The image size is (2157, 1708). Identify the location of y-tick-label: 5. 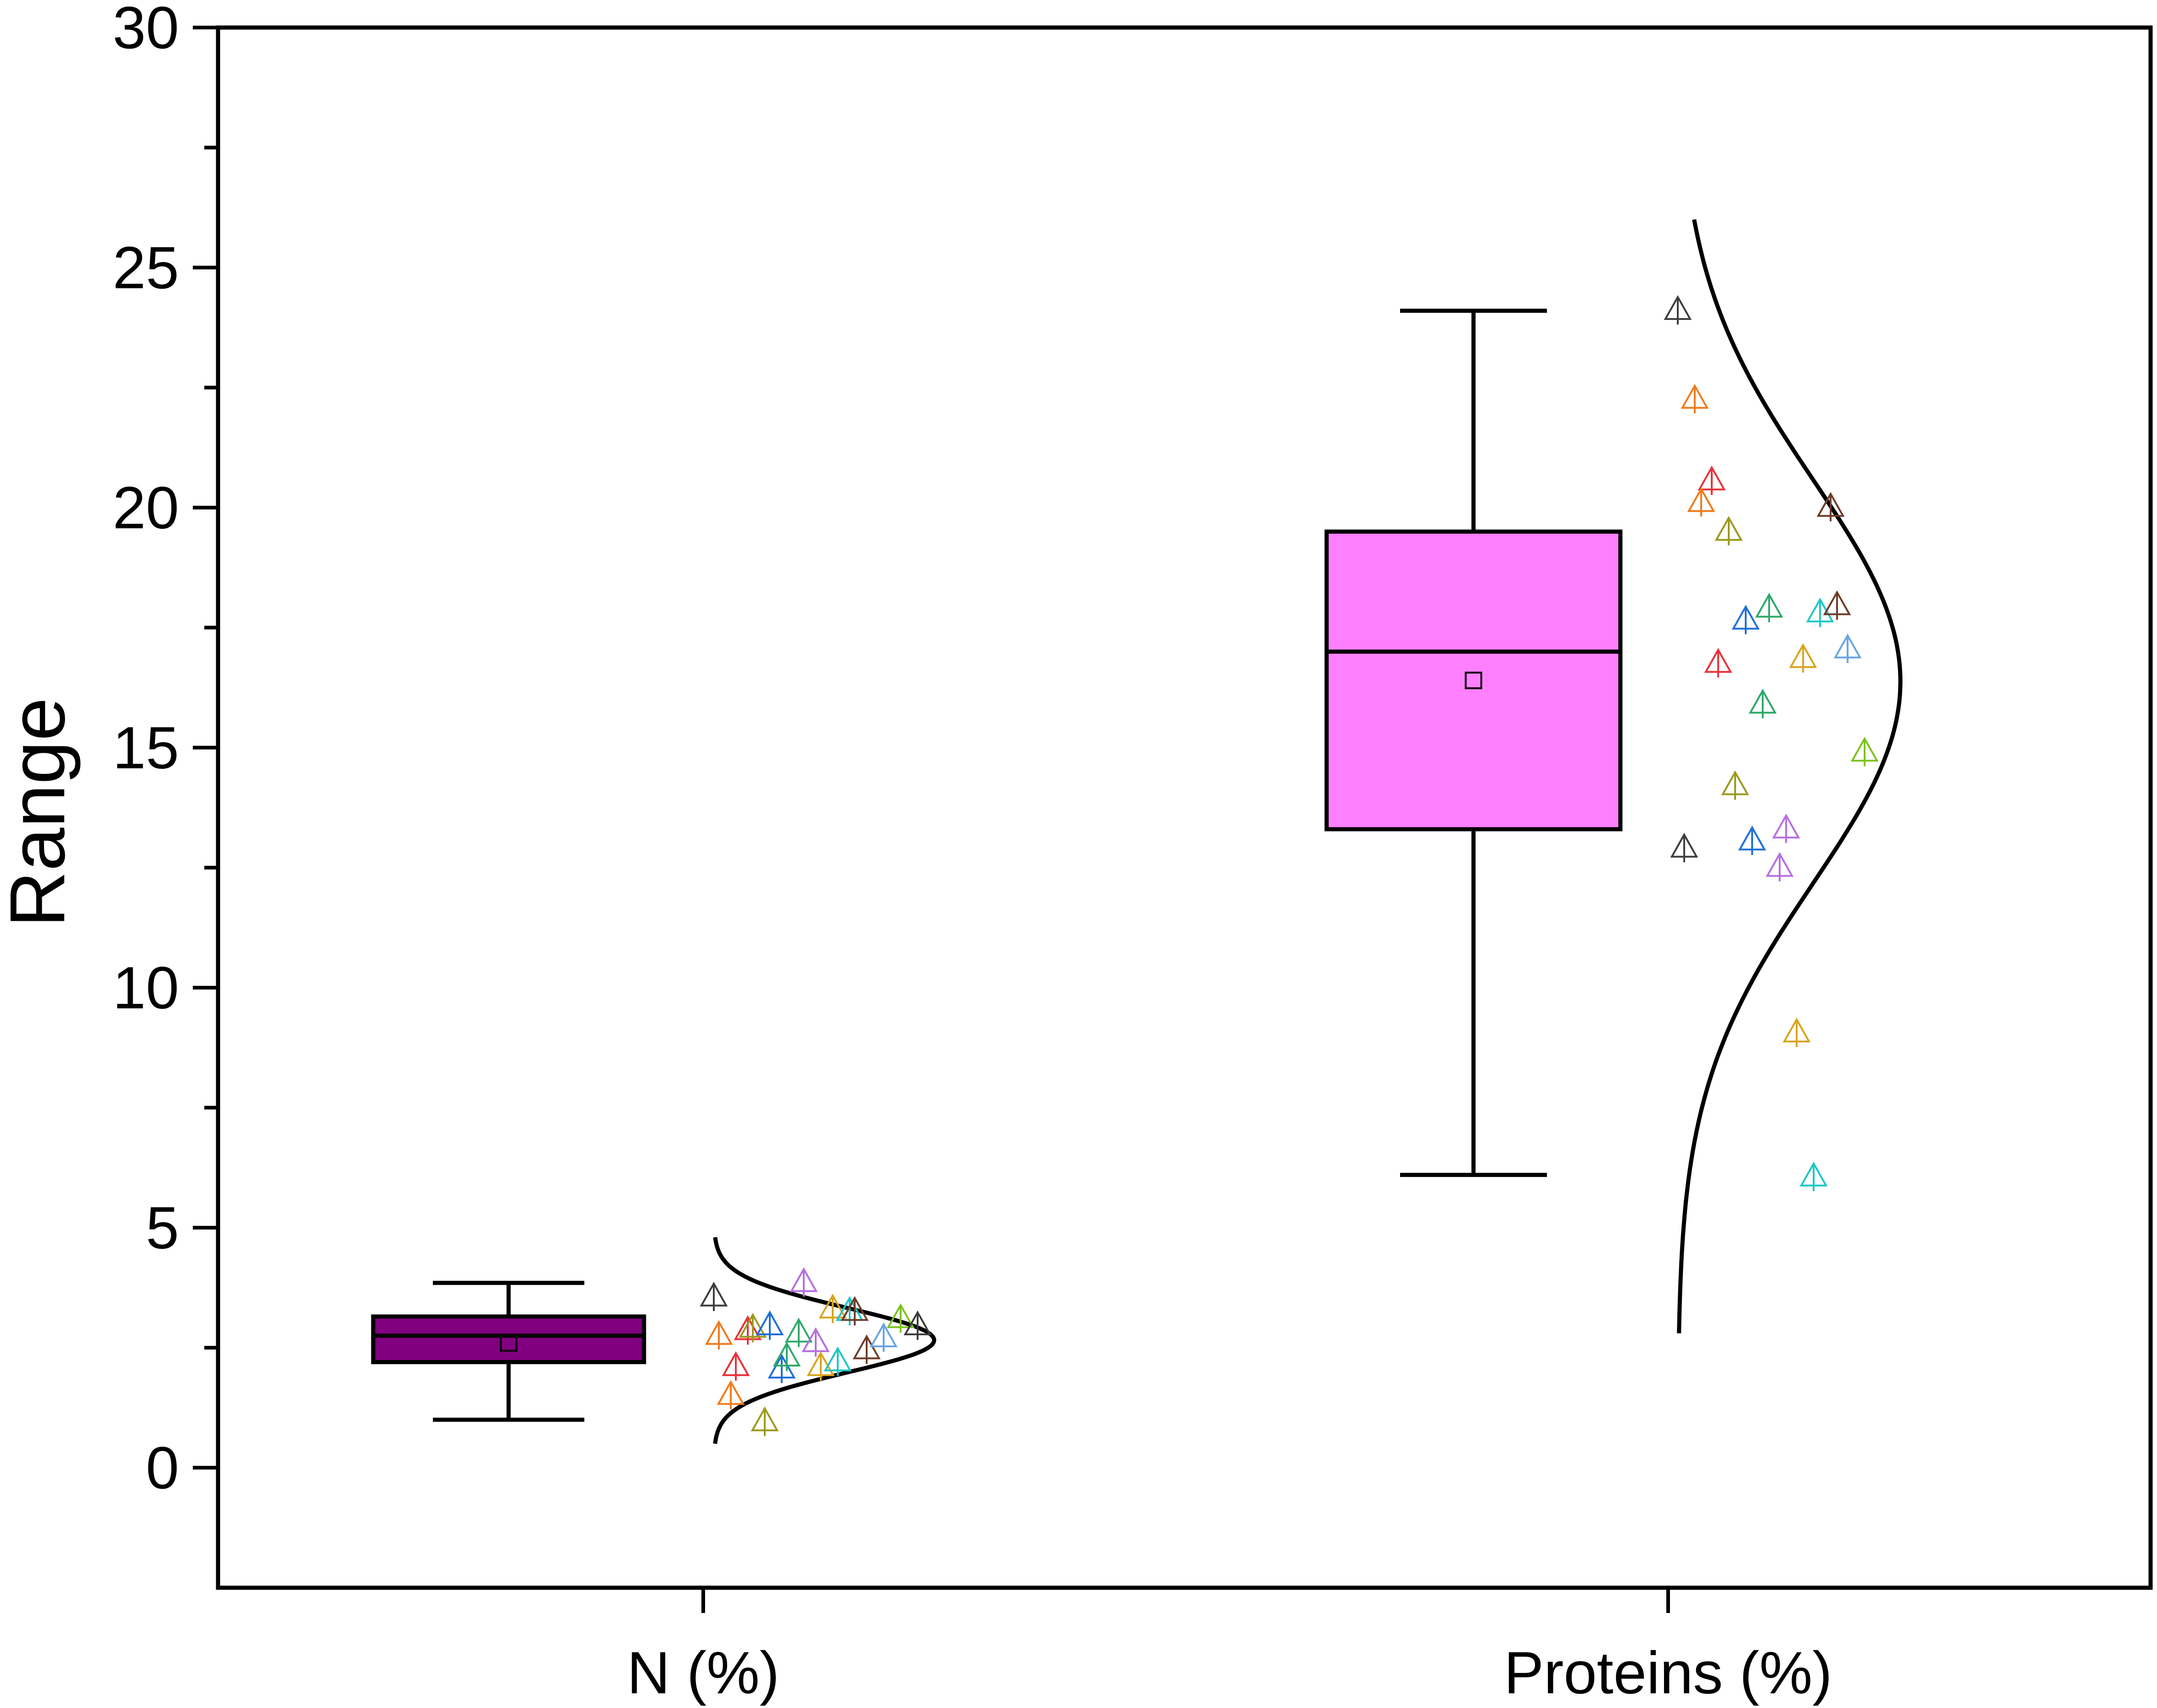
(162, 1227).